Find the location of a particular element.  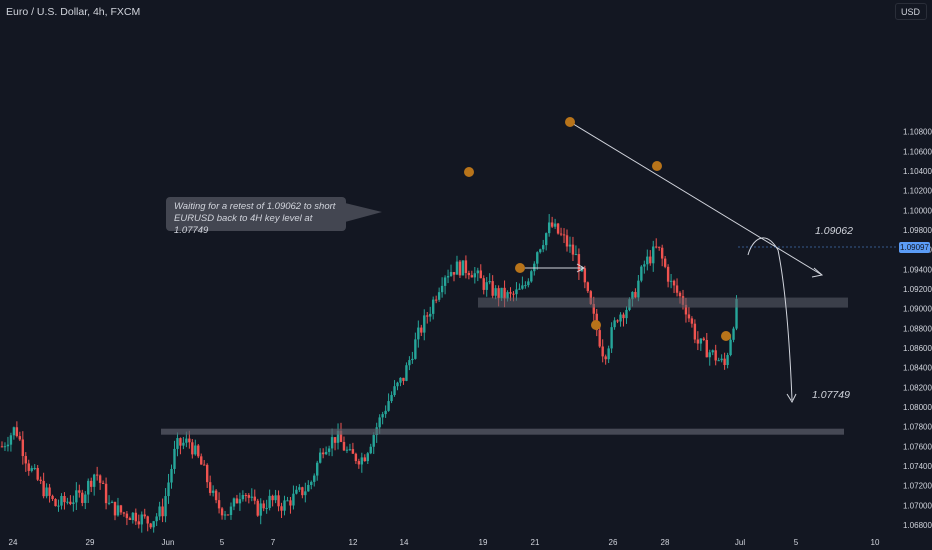

y-tick-label: 1.08800 is located at coordinates (917, 328).